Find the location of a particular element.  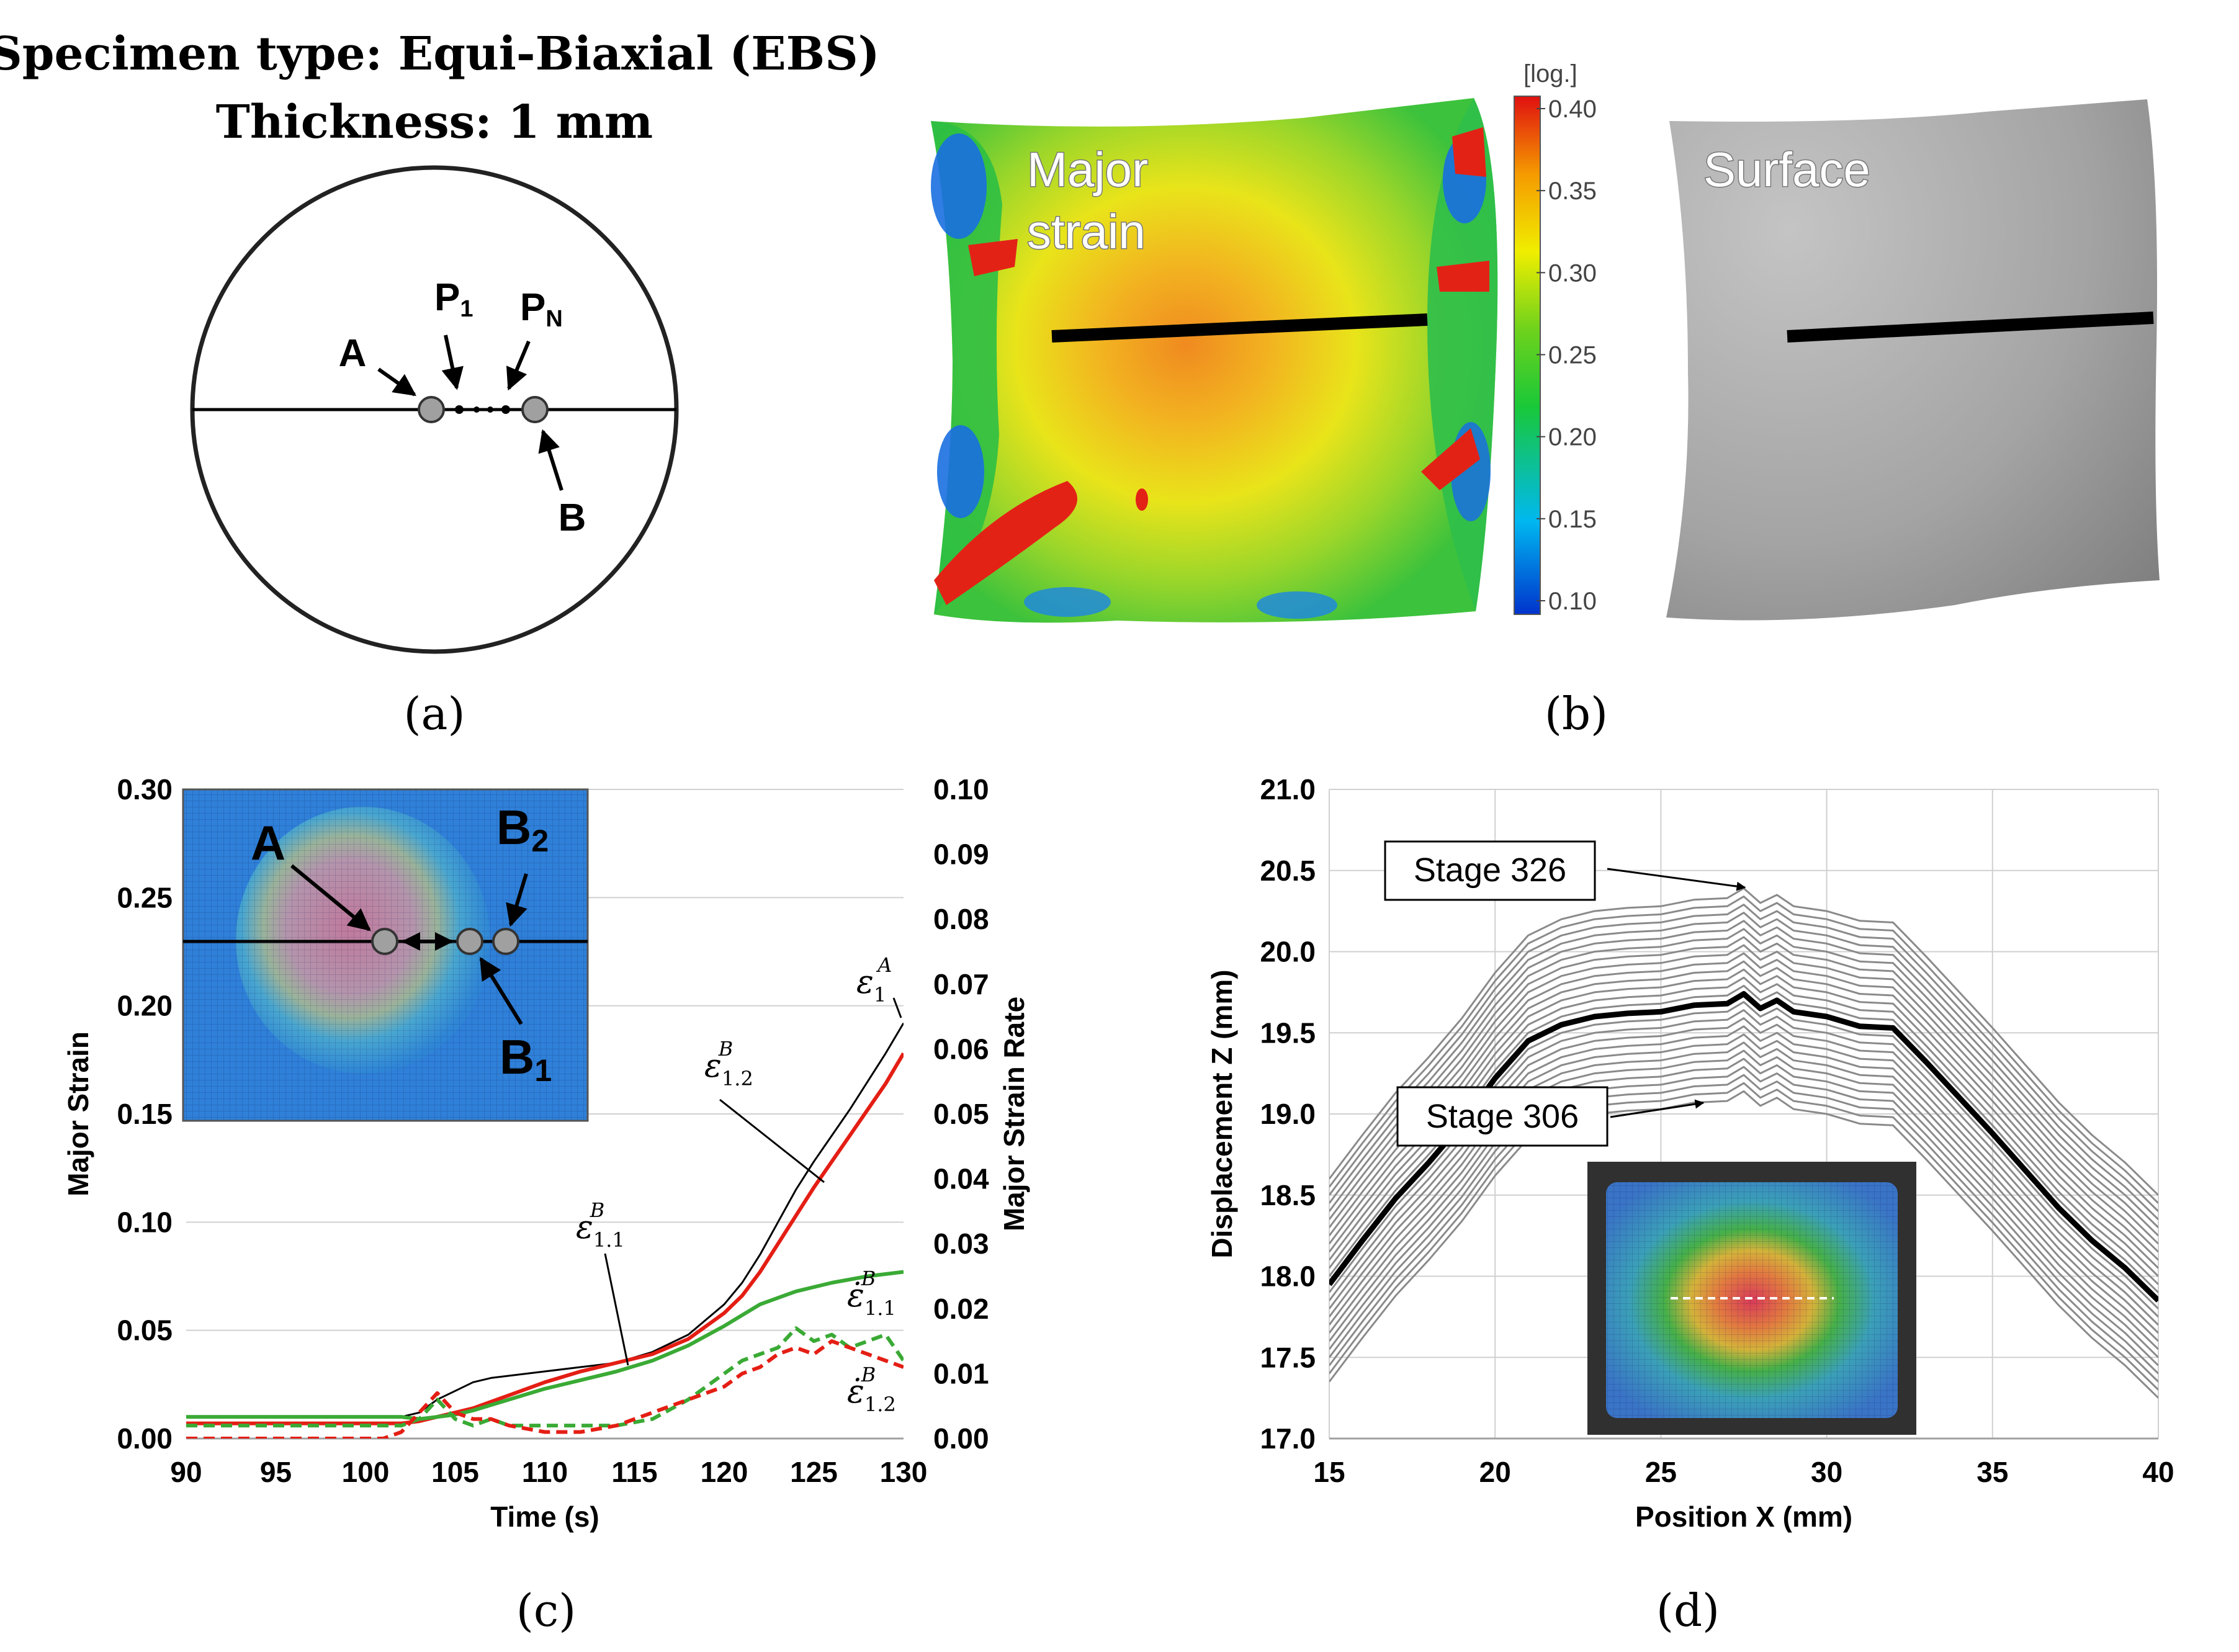

y-tick-label-d: 18.5 is located at coordinates (1288, 1195).